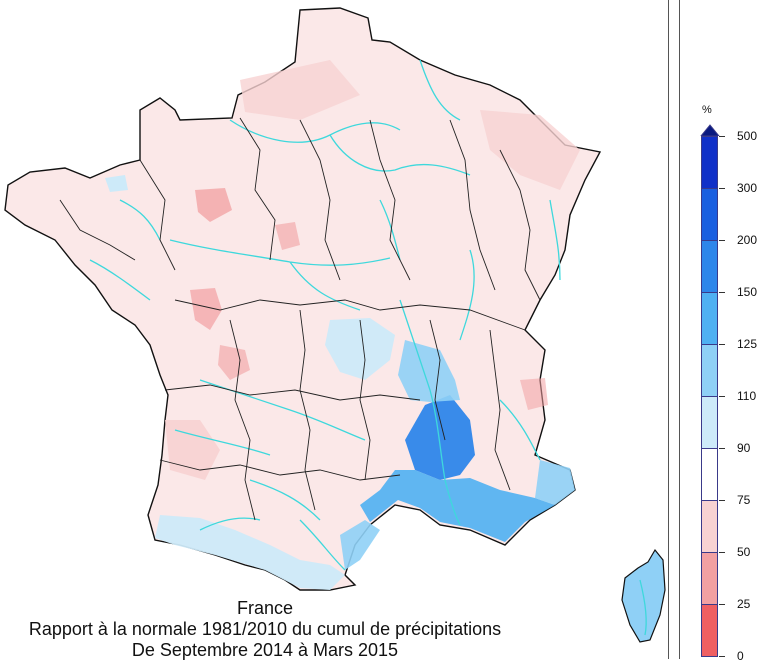 The width and height of the screenshot is (763, 663). What do you see at coordinates (555, 482) in the screenshot?
I see `zone-wet-alps` at bounding box center [555, 482].